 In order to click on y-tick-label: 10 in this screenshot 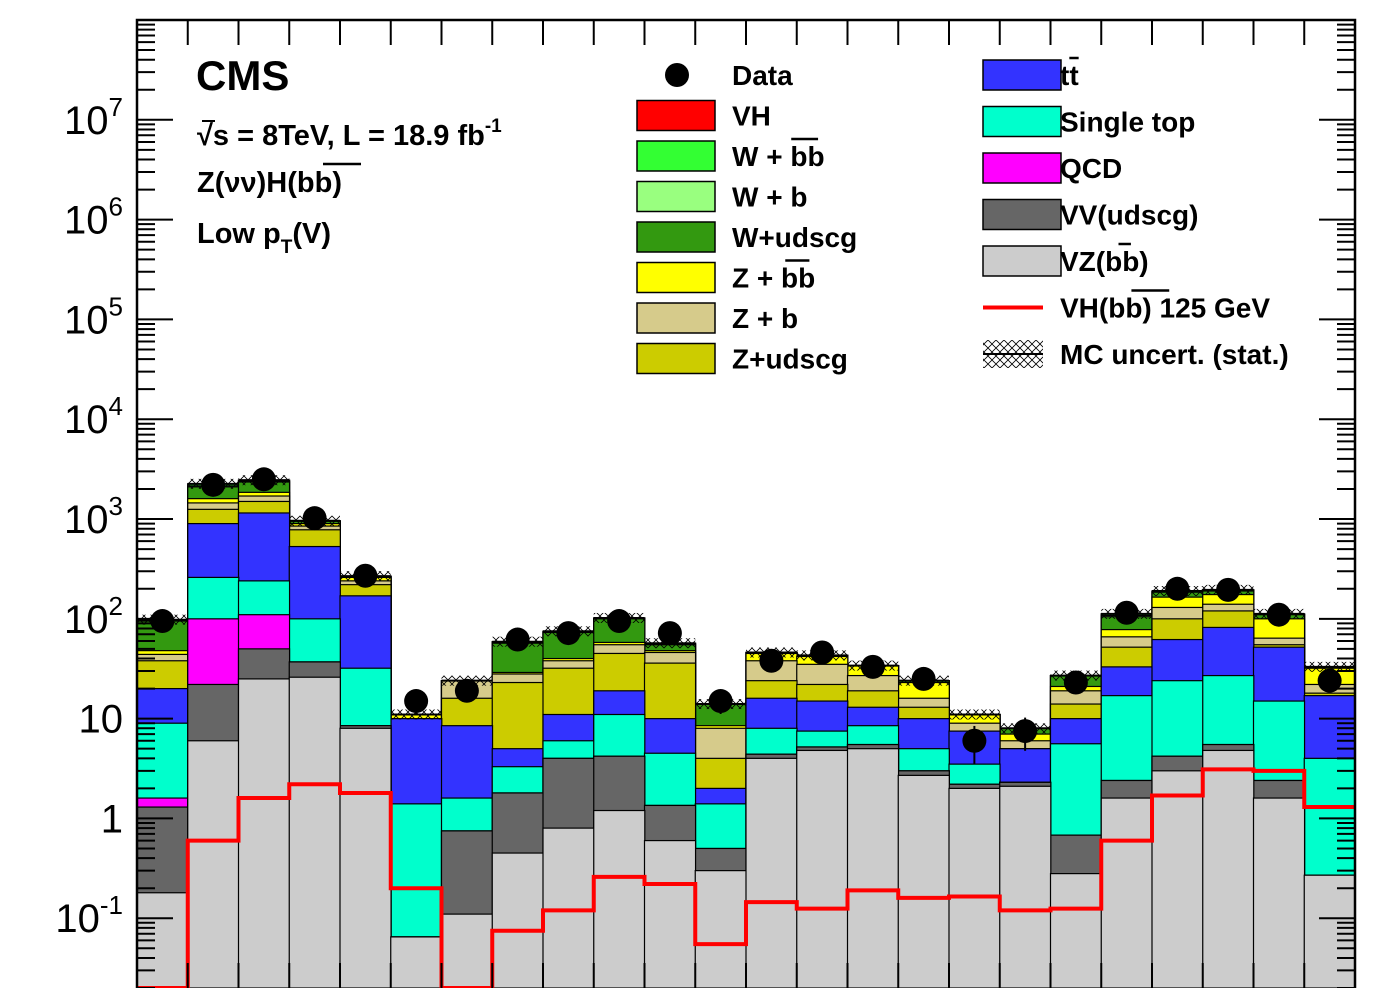, I will do `click(101, 720)`.